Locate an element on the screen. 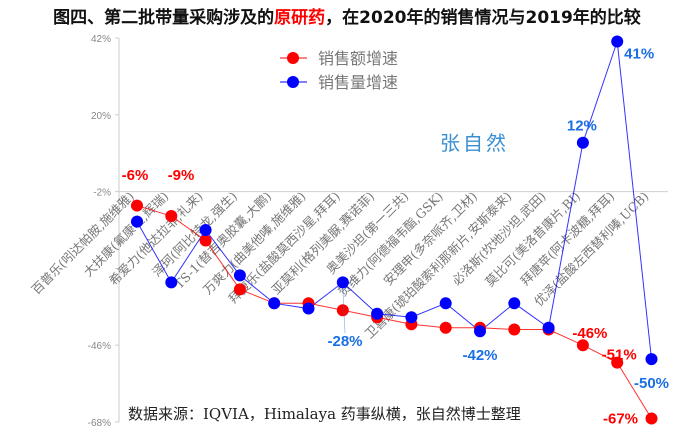 The image size is (695, 443). data-label: -46% is located at coordinates (589, 333).